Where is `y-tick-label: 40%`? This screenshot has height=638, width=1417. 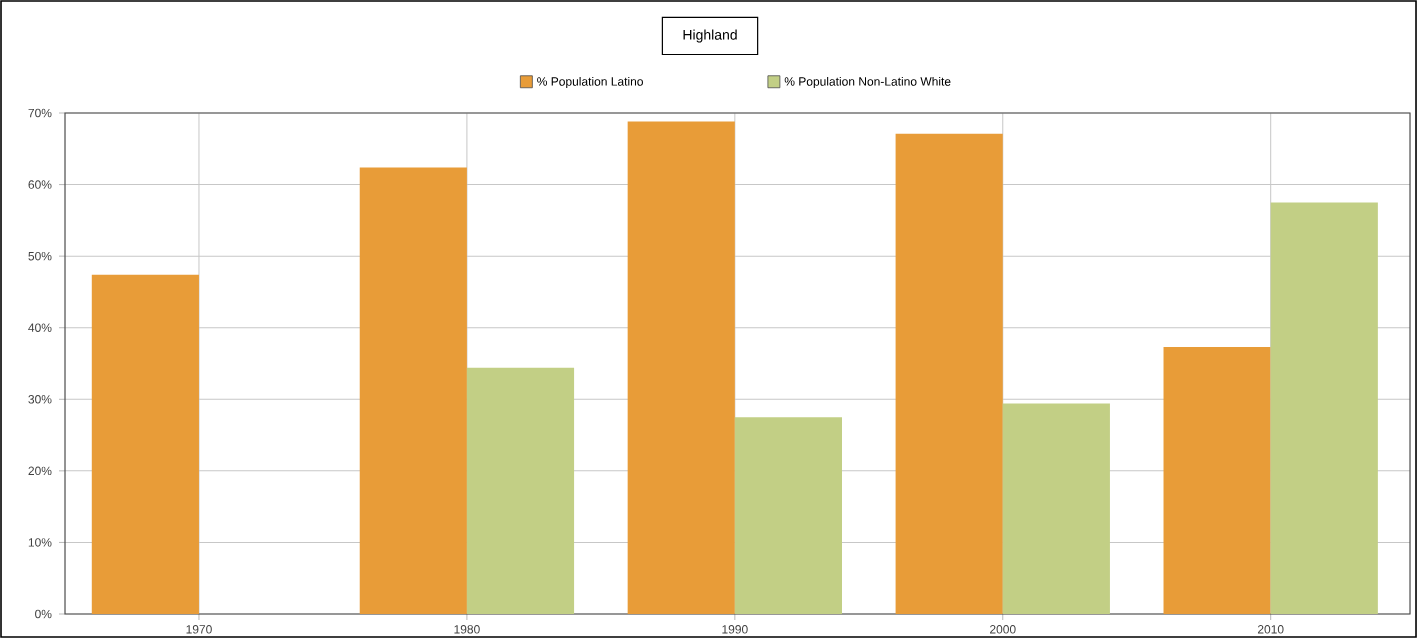 y-tick-label: 40% is located at coordinates (40, 327).